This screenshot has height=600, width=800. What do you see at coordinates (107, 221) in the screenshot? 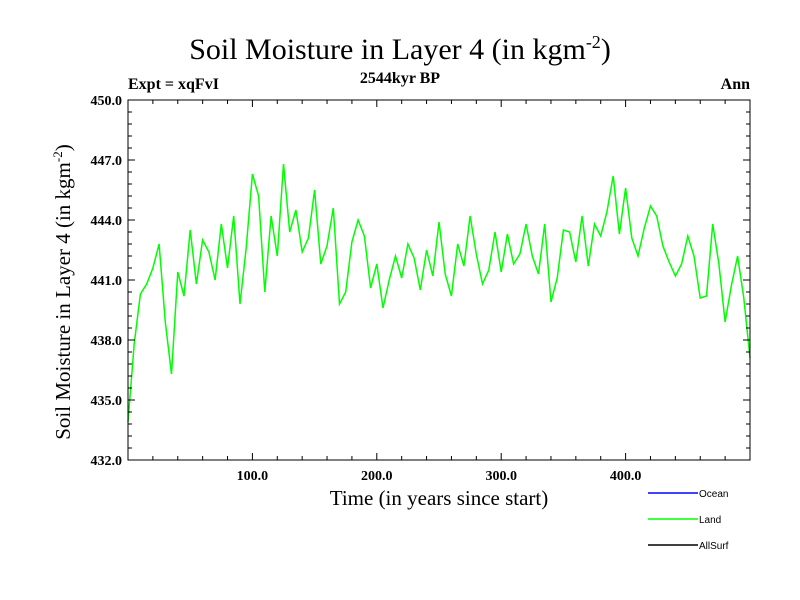
I see `y-tick-label: 444.0` at bounding box center [107, 221].